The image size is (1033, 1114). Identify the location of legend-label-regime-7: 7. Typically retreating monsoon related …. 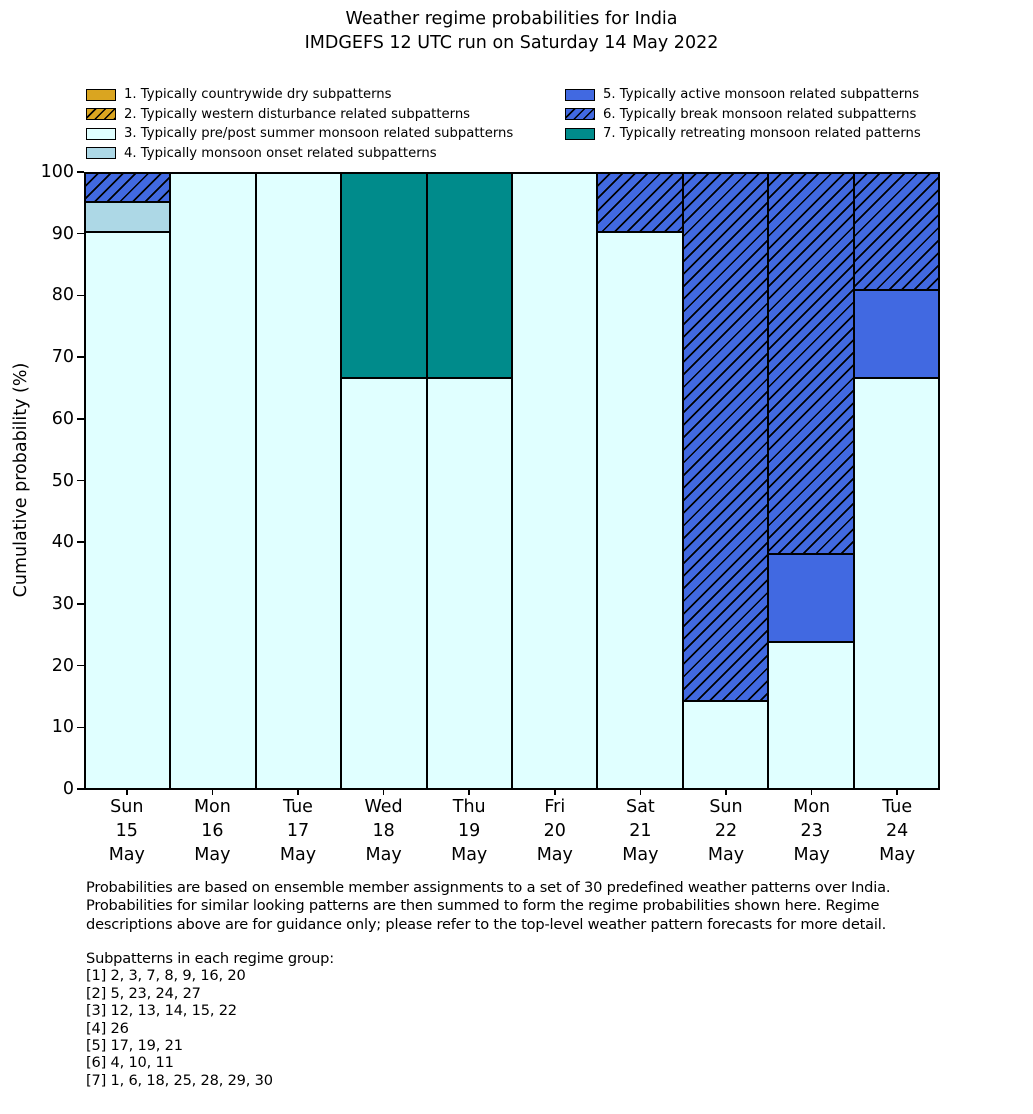
(762, 134).